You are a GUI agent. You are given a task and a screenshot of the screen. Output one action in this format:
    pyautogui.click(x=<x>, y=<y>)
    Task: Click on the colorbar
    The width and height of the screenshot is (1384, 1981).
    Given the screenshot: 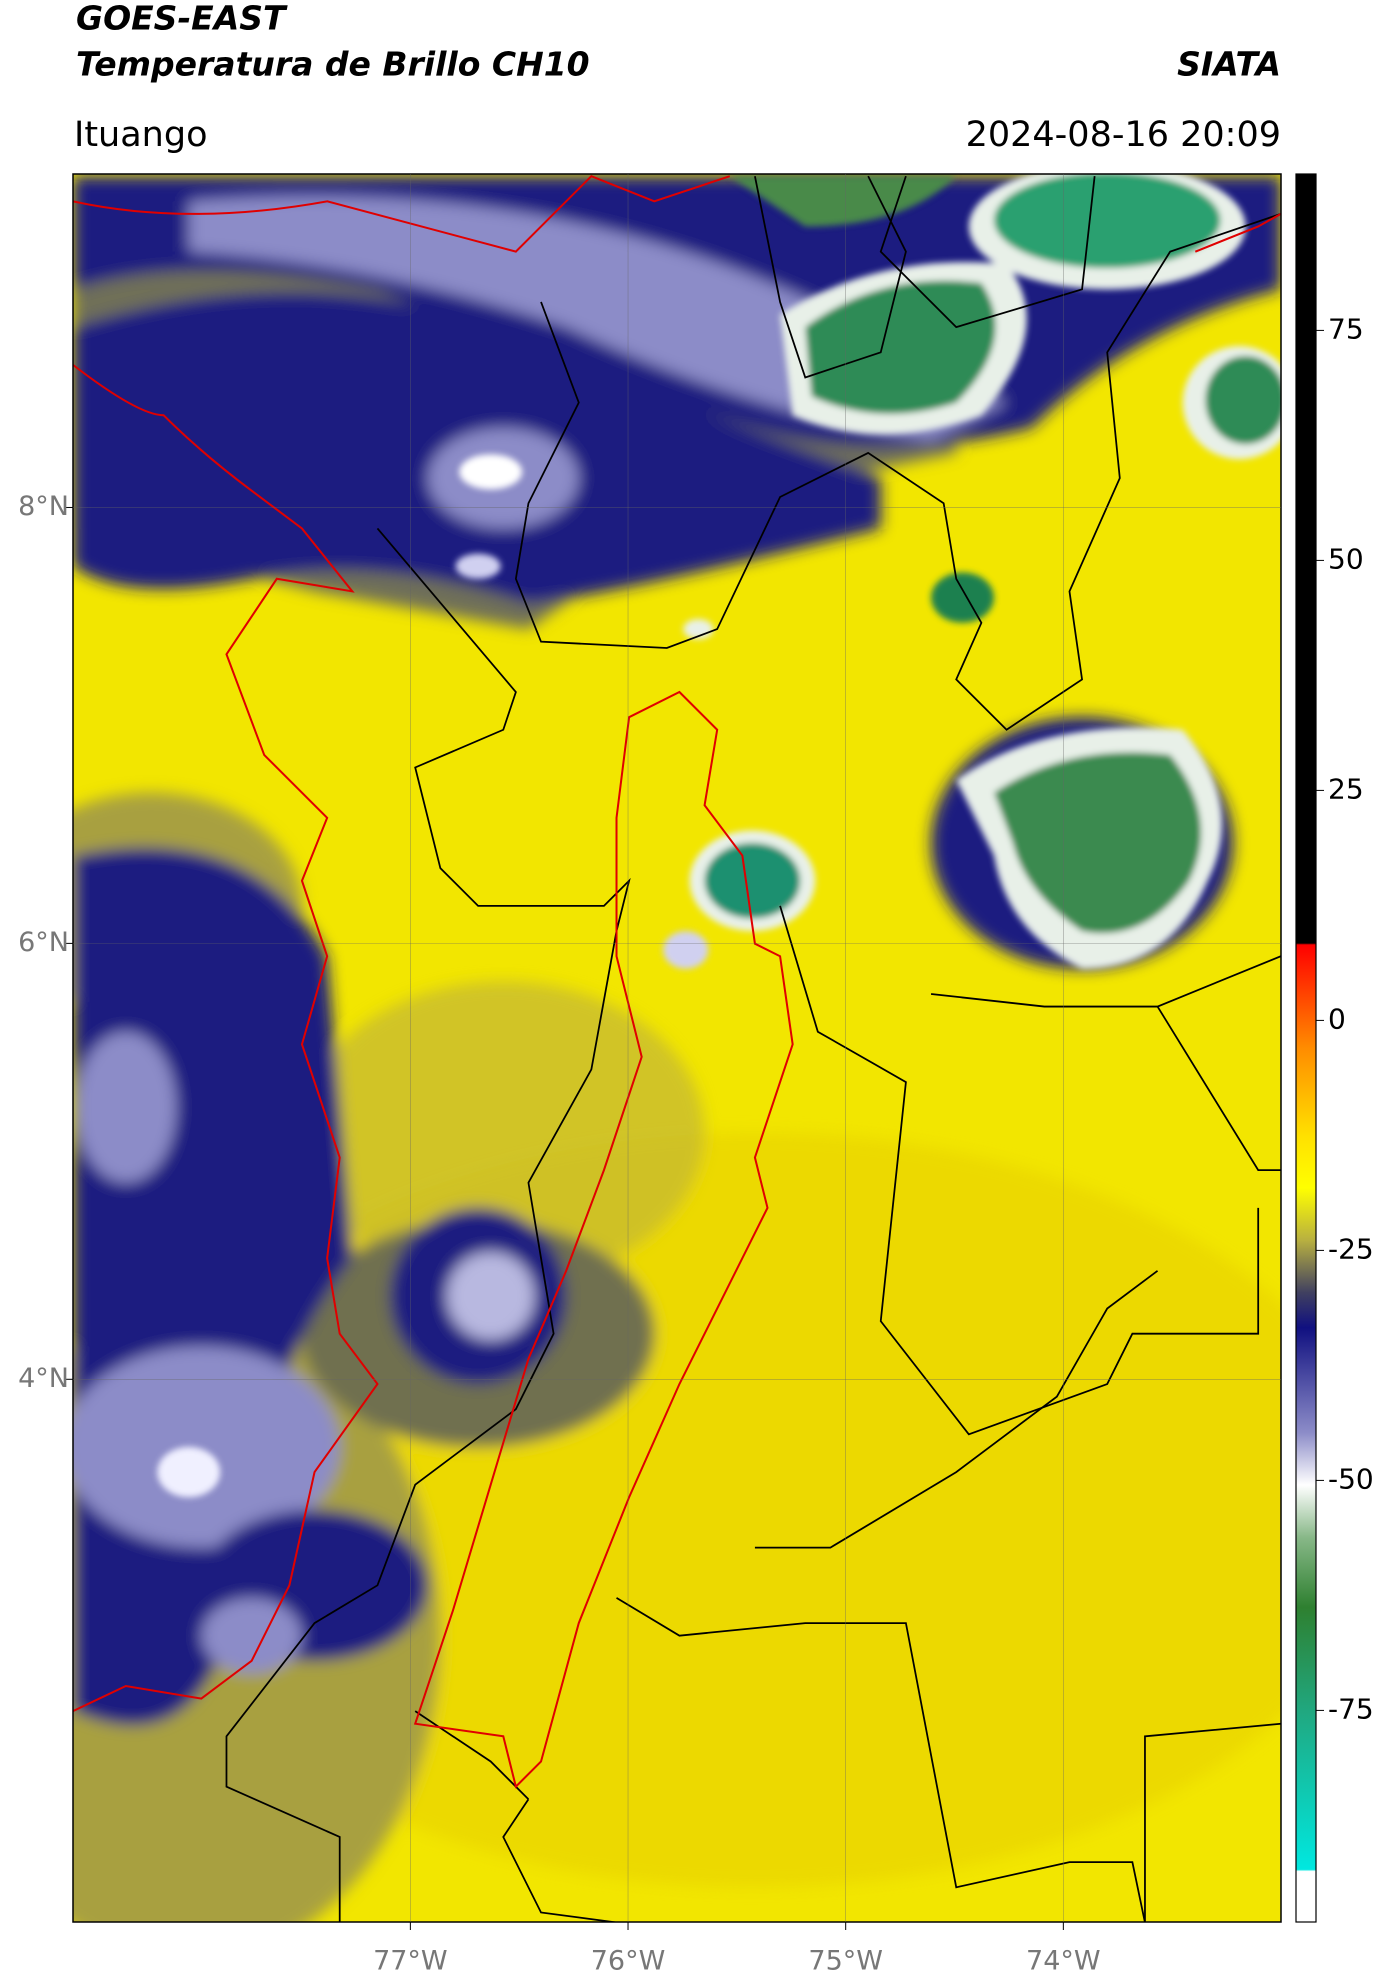 What is the action you would take?
    pyautogui.click(x=1306, y=1048)
    